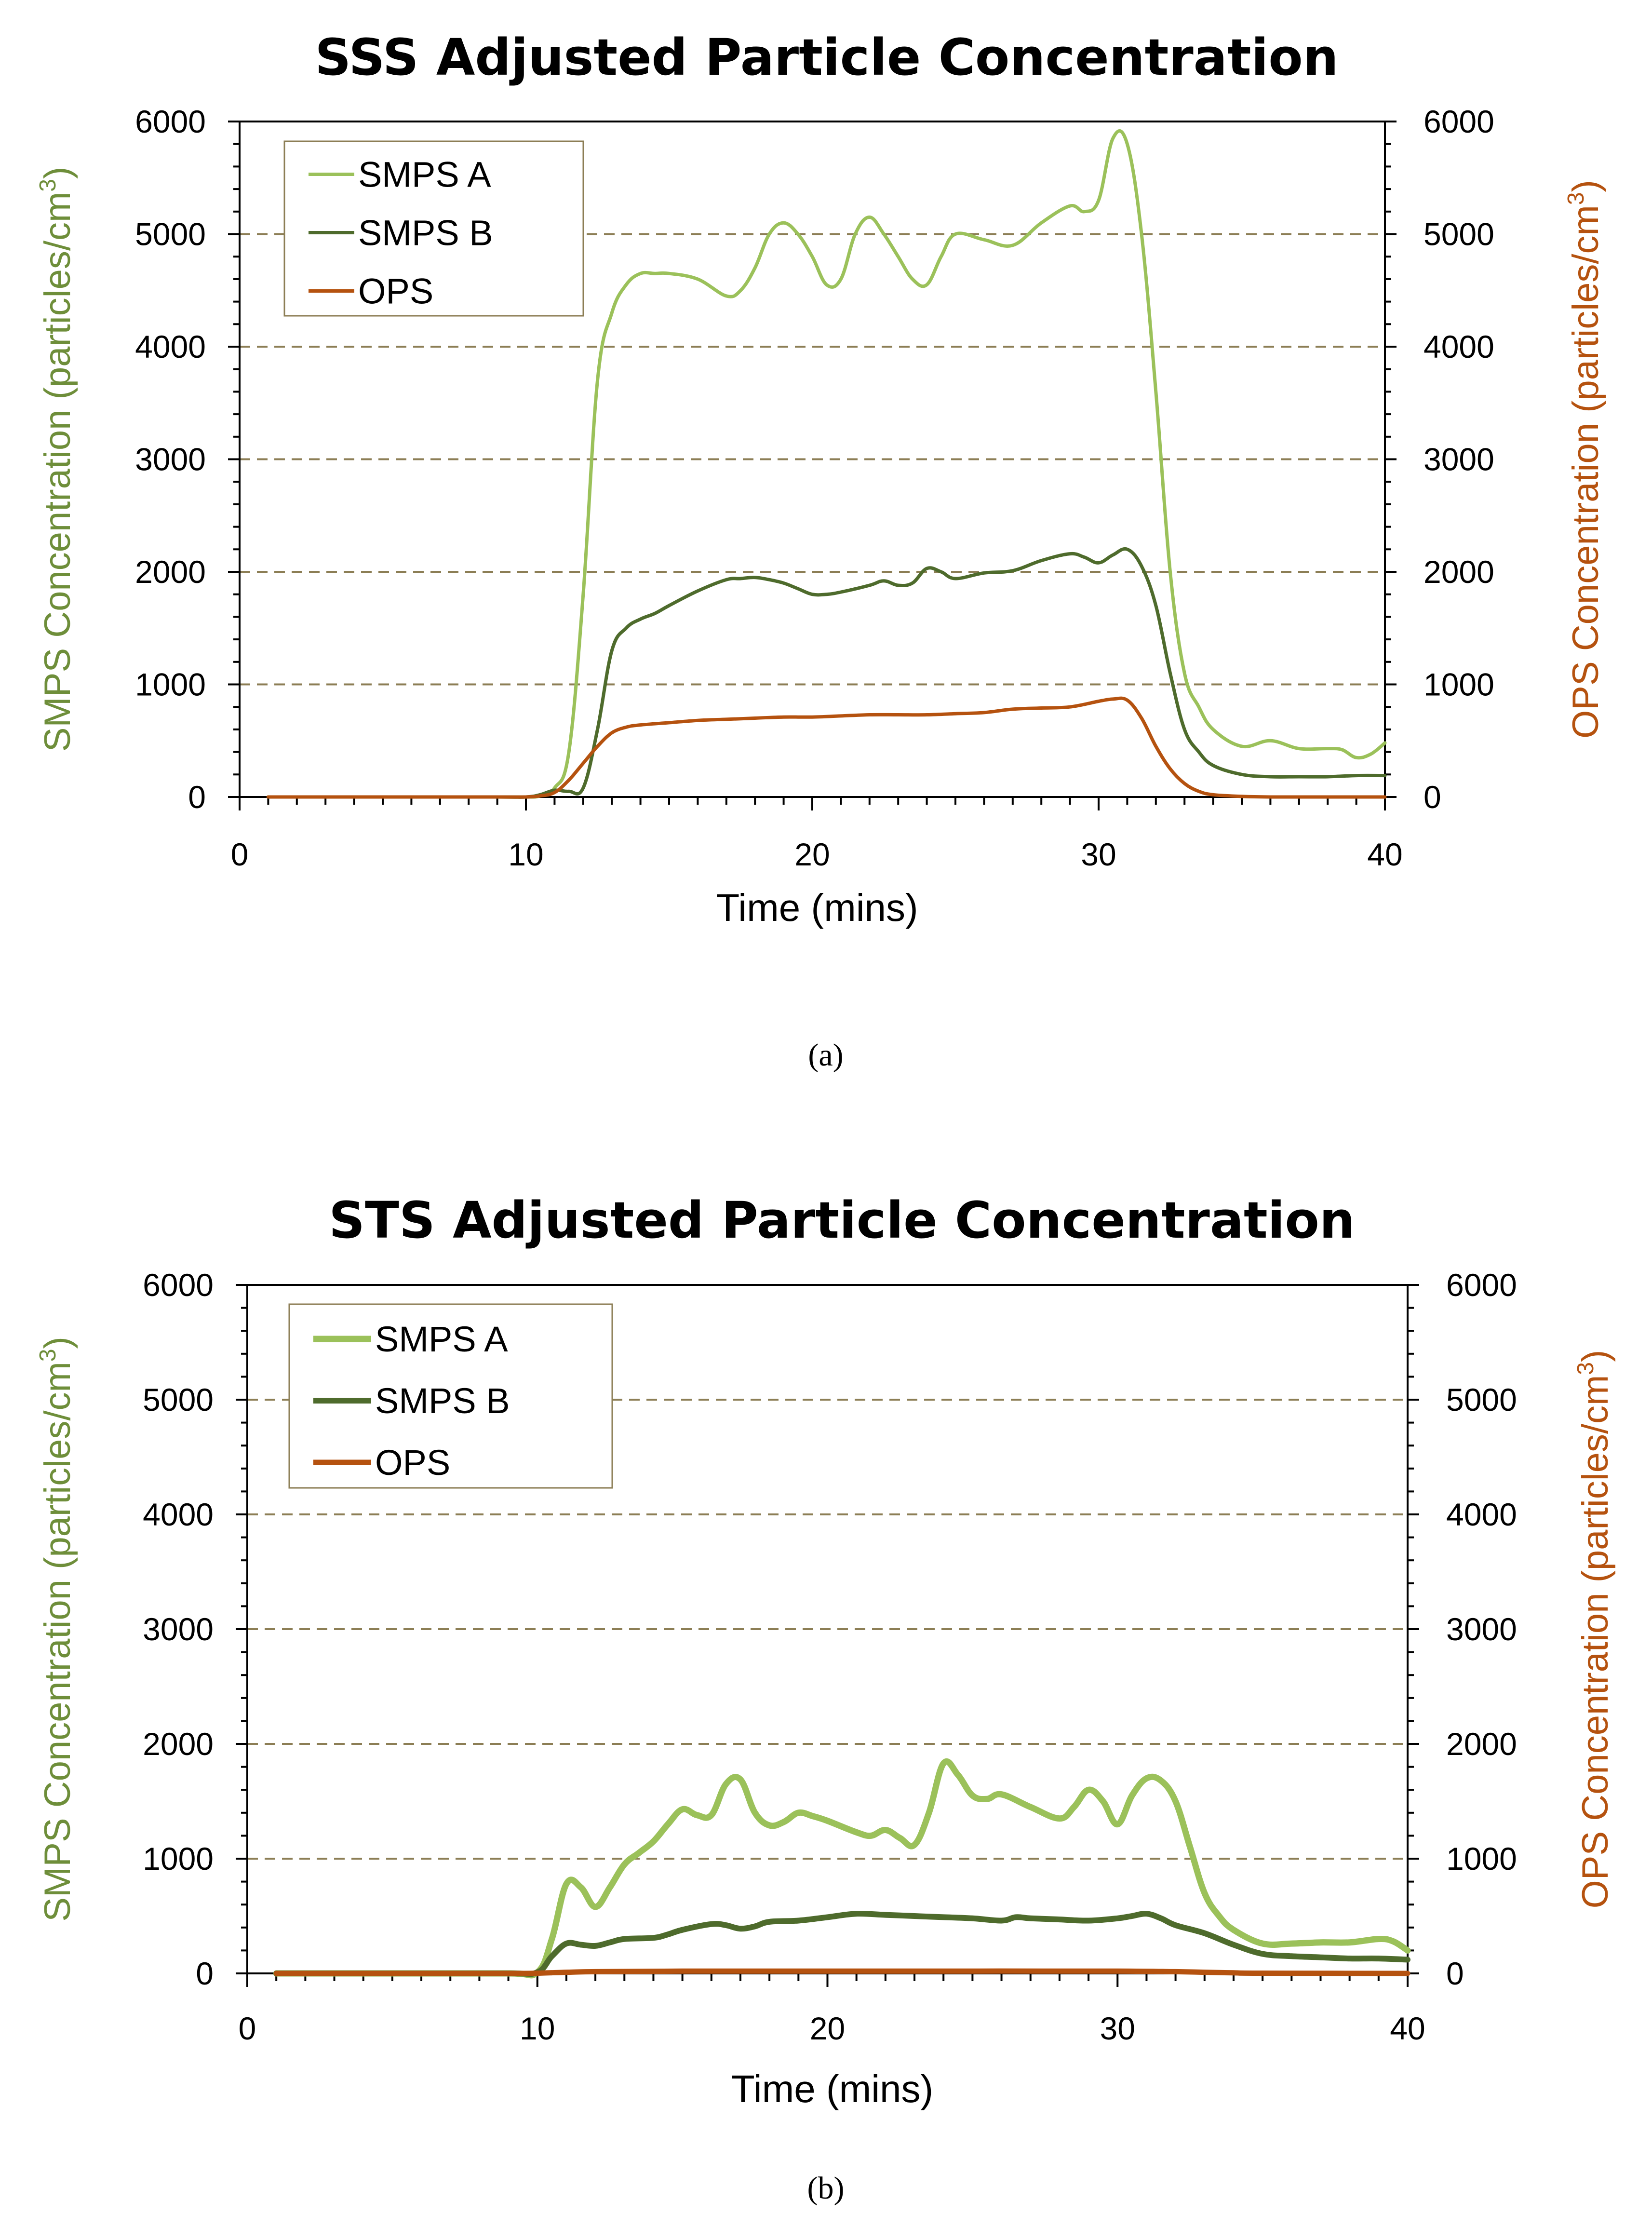 This screenshot has height=2214, width=1652. What do you see at coordinates (825, 1055) in the screenshot?
I see `figure-caption: (a)` at bounding box center [825, 1055].